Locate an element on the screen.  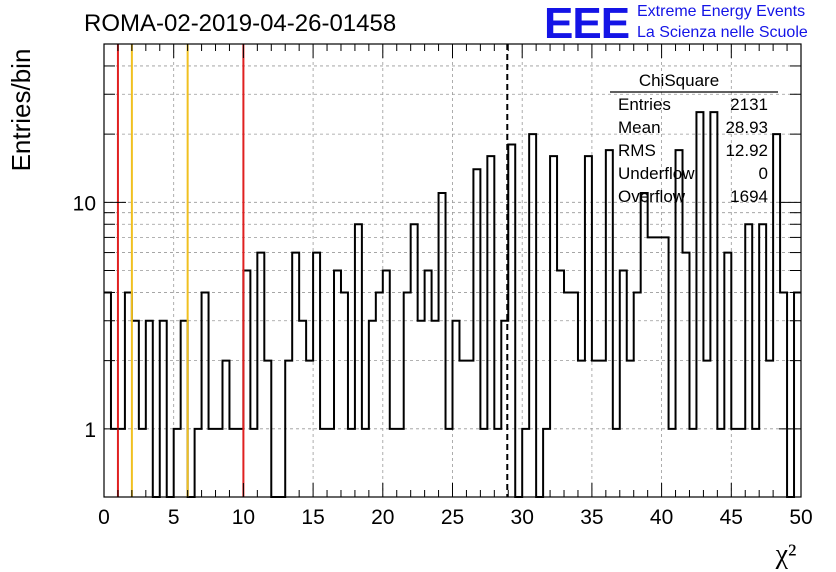
eee-logo: EEE is located at coordinates (587, 24).